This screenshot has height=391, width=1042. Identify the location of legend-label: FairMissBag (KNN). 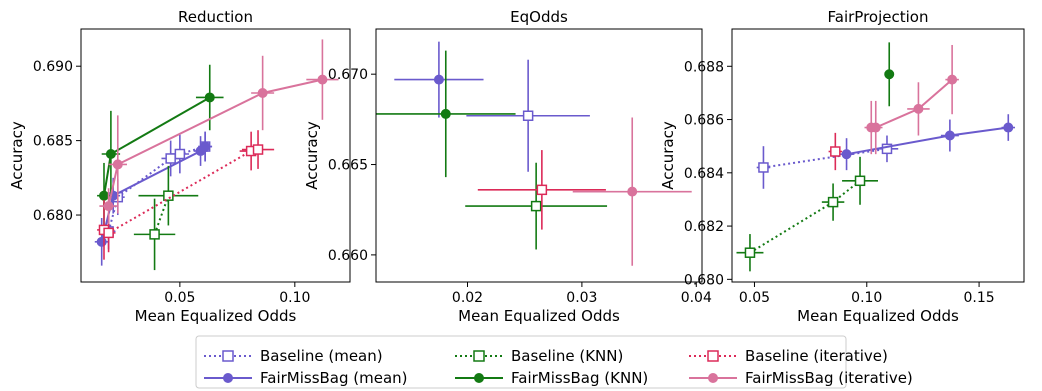
(579, 378).